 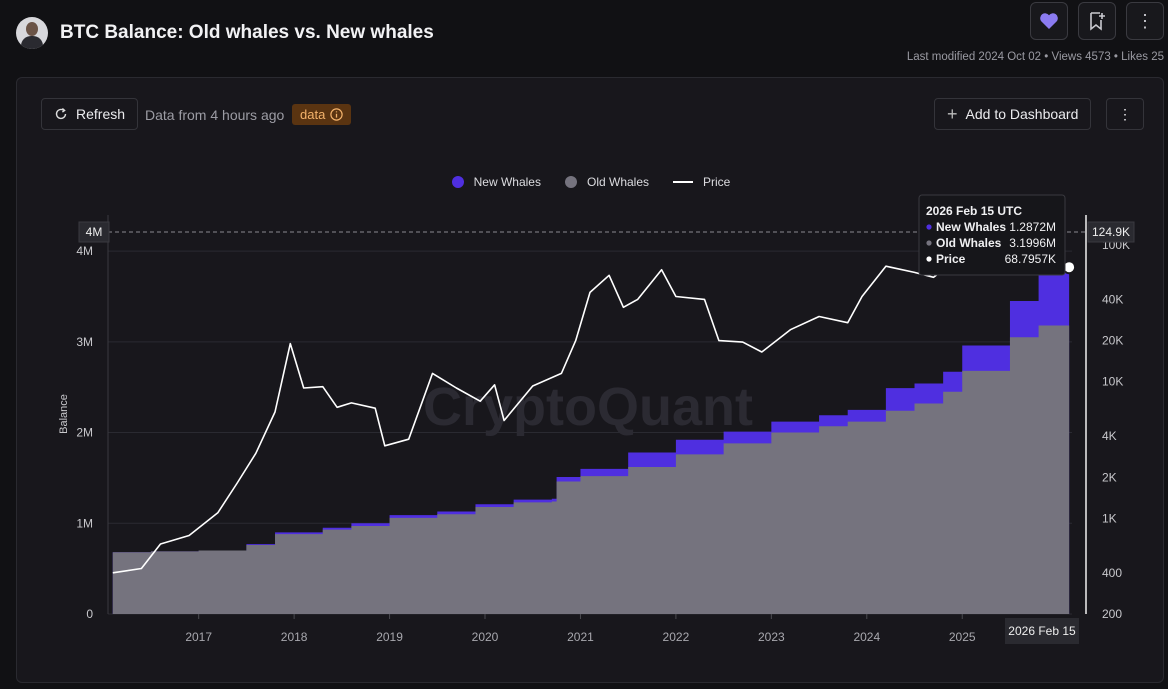 I want to click on legend-old-whales: Old Whales, so click(x=607, y=182).